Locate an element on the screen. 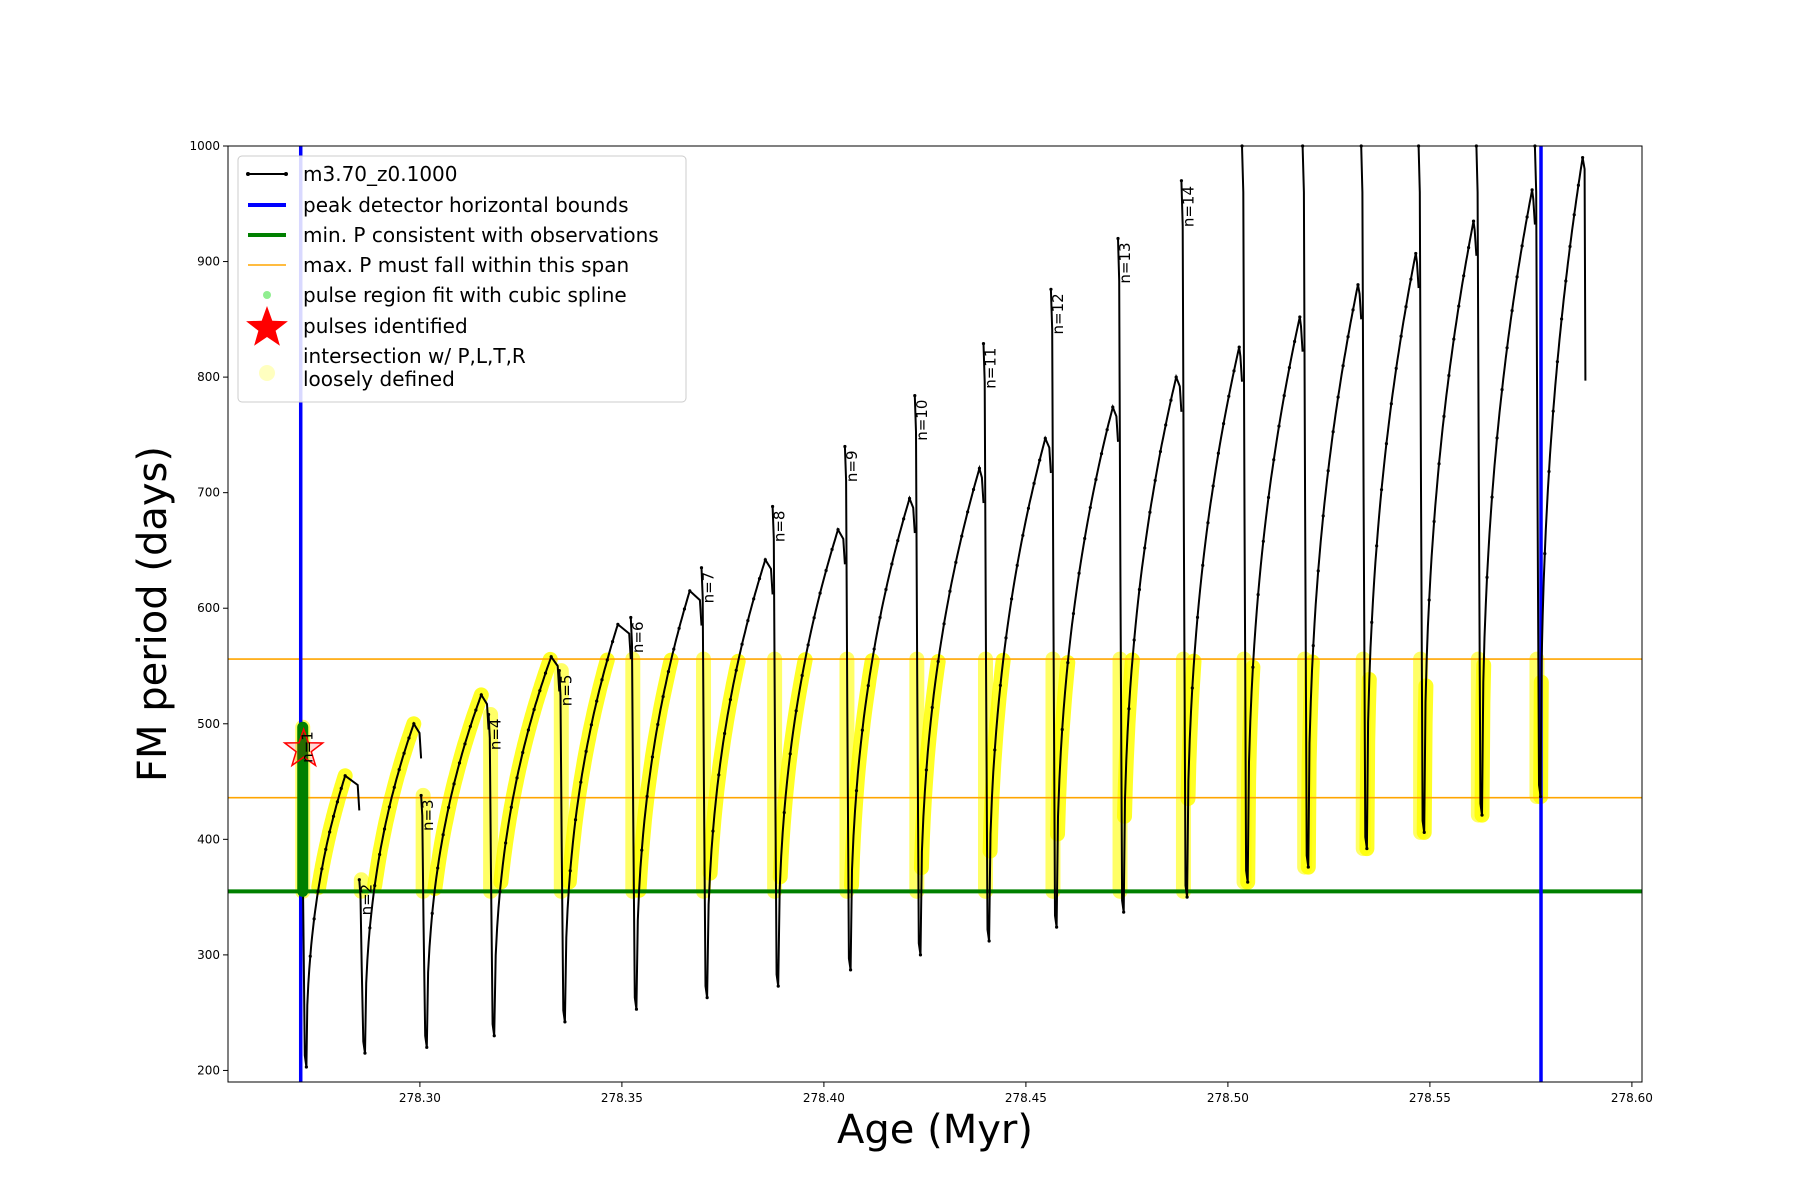  pulse-label: n=1 is located at coordinates (308, 747).